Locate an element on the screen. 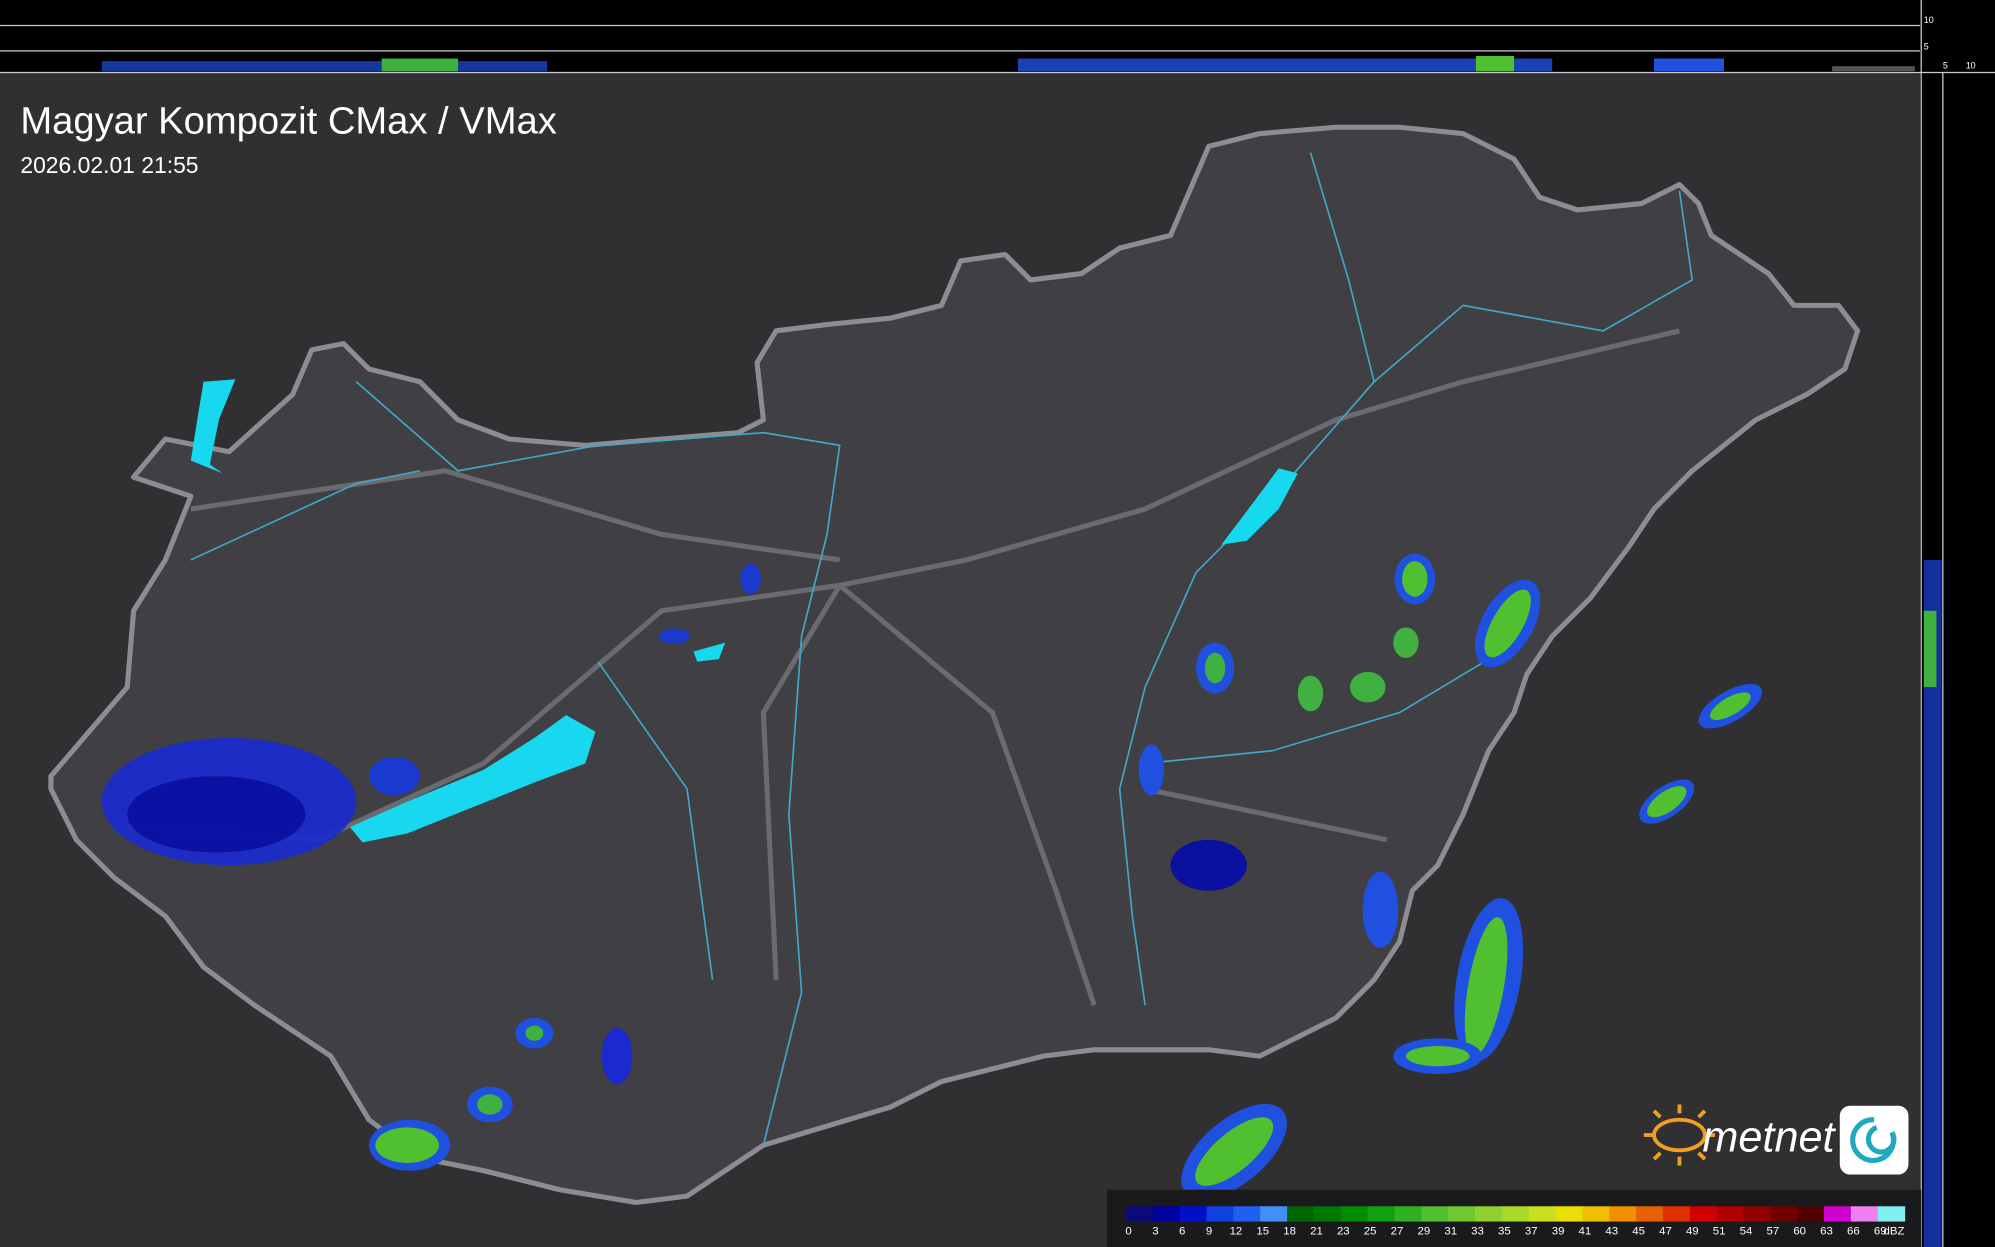 This screenshot has width=1995, height=1247. colorbar-label: 23 is located at coordinates (1343, 1231).